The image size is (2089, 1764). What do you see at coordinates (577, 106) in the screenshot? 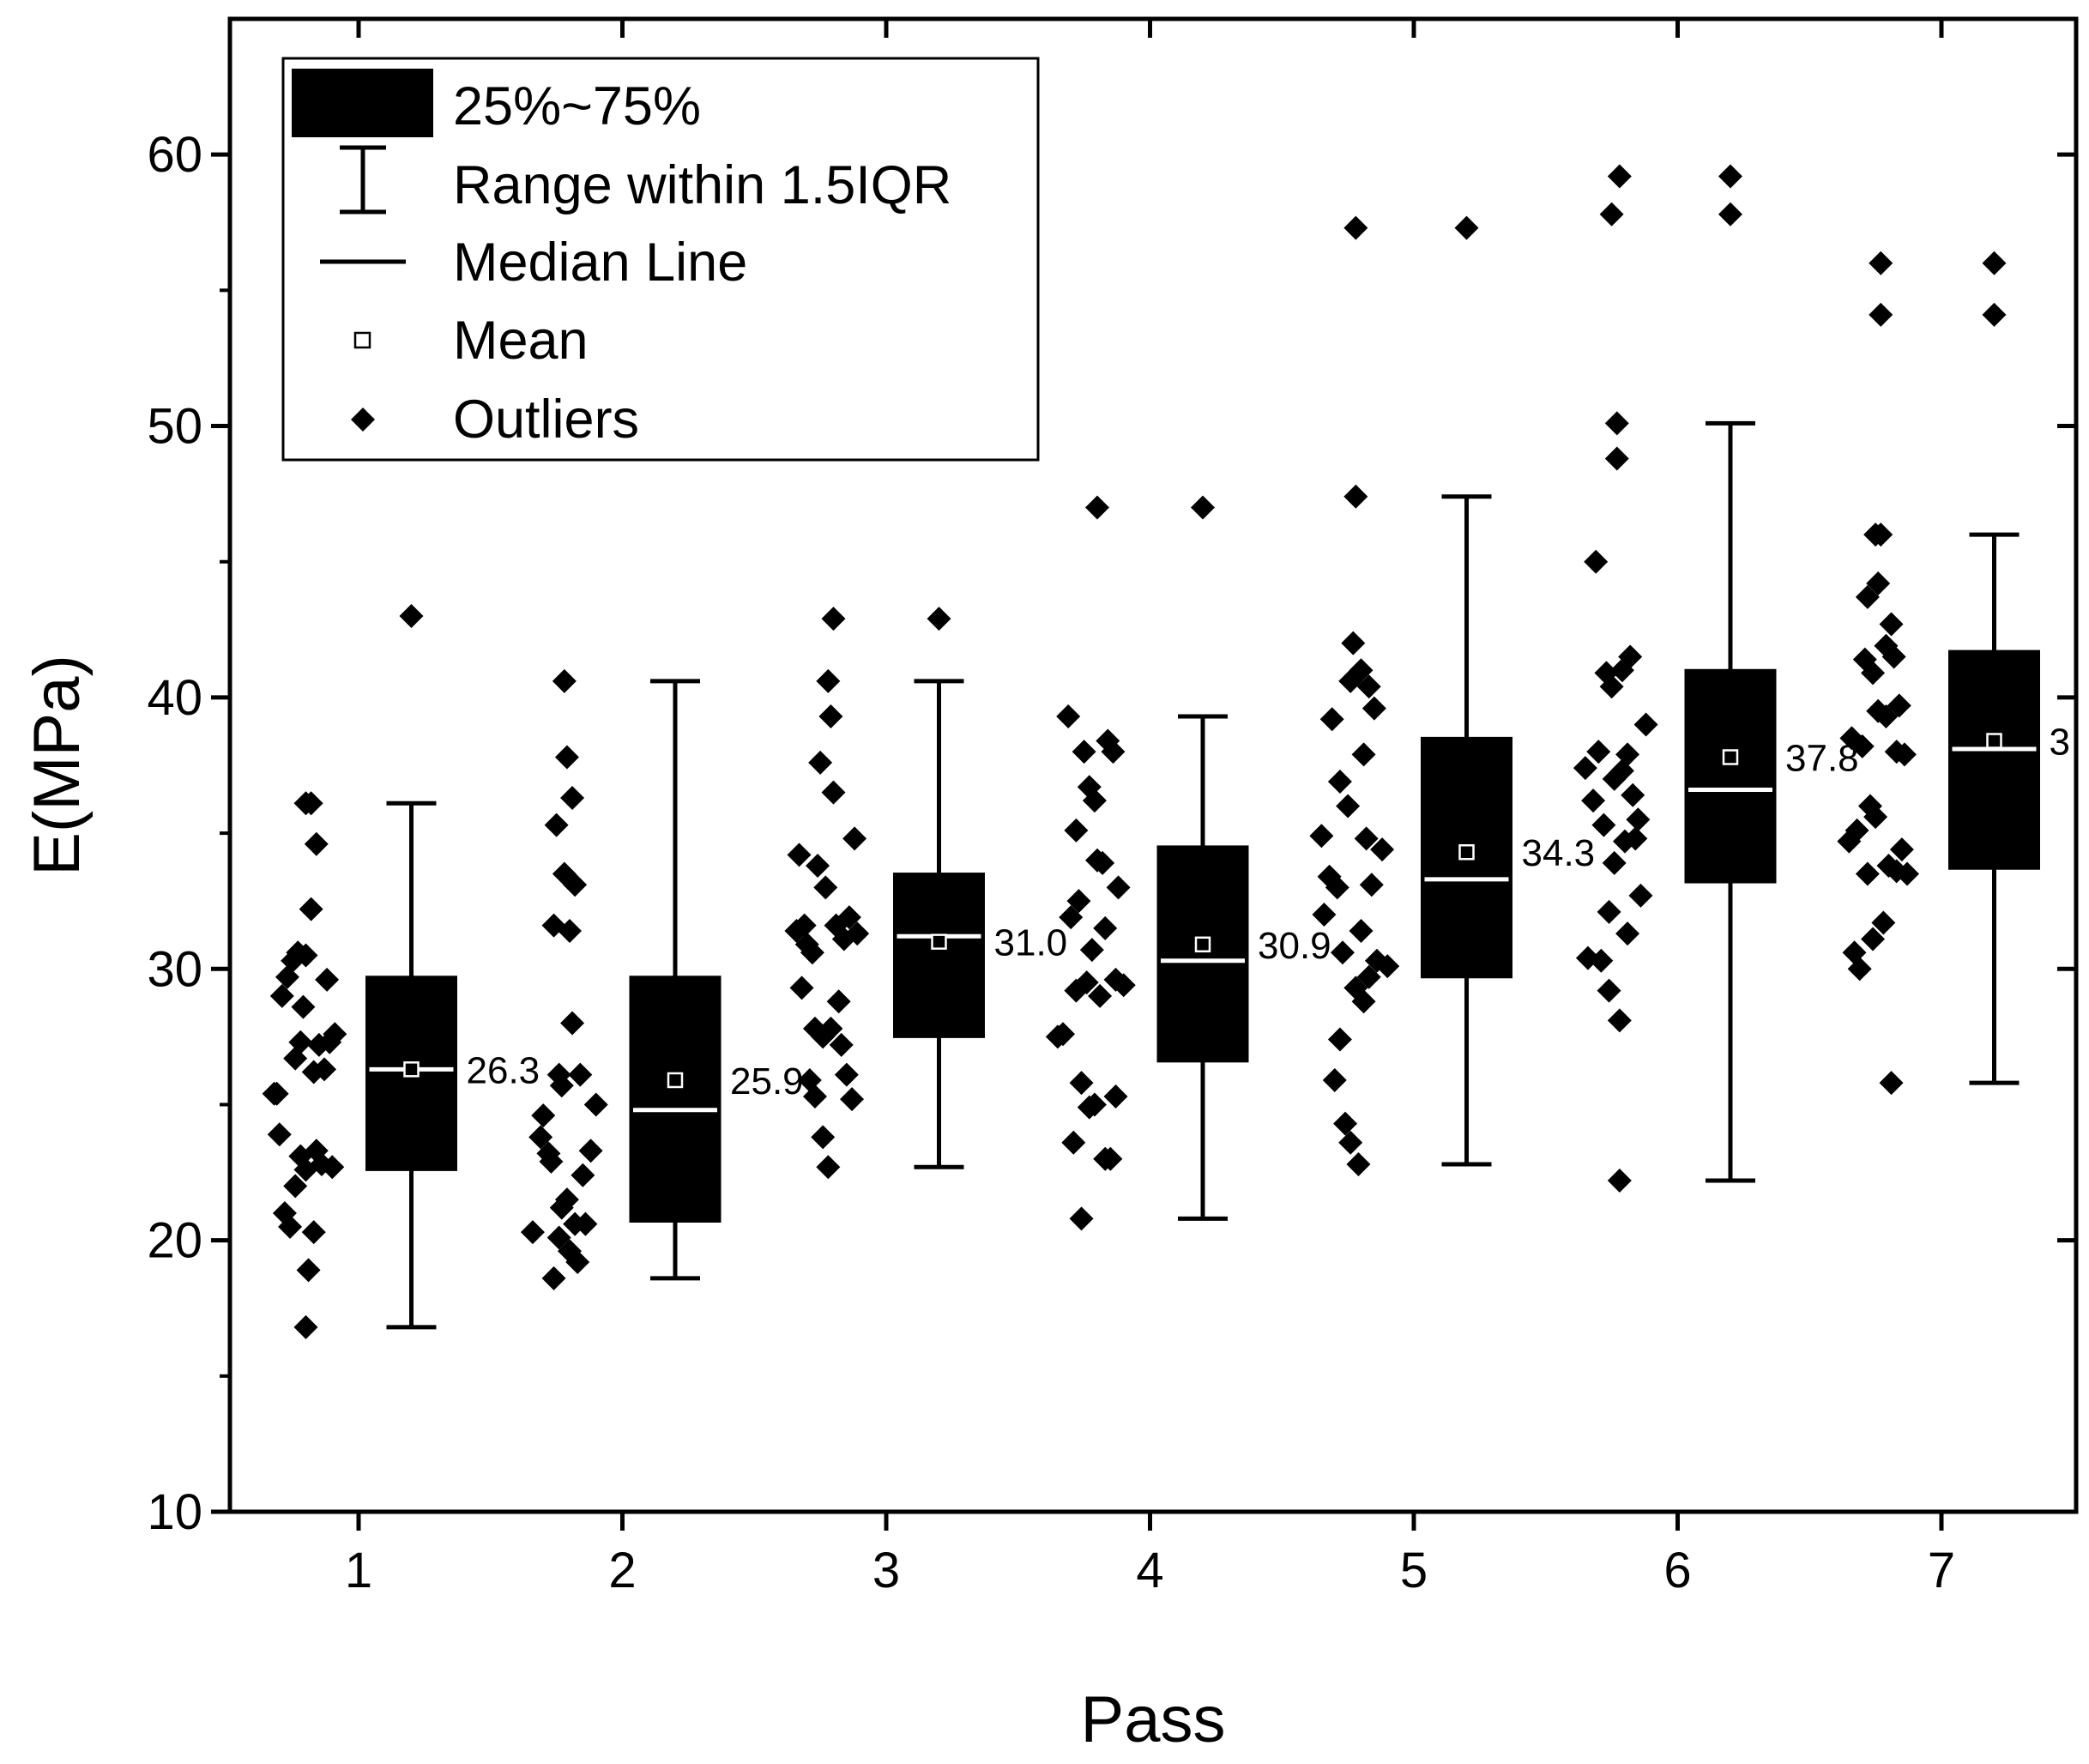
I see `legend-box-label: 25%~75%` at bounding box center [577, 106].